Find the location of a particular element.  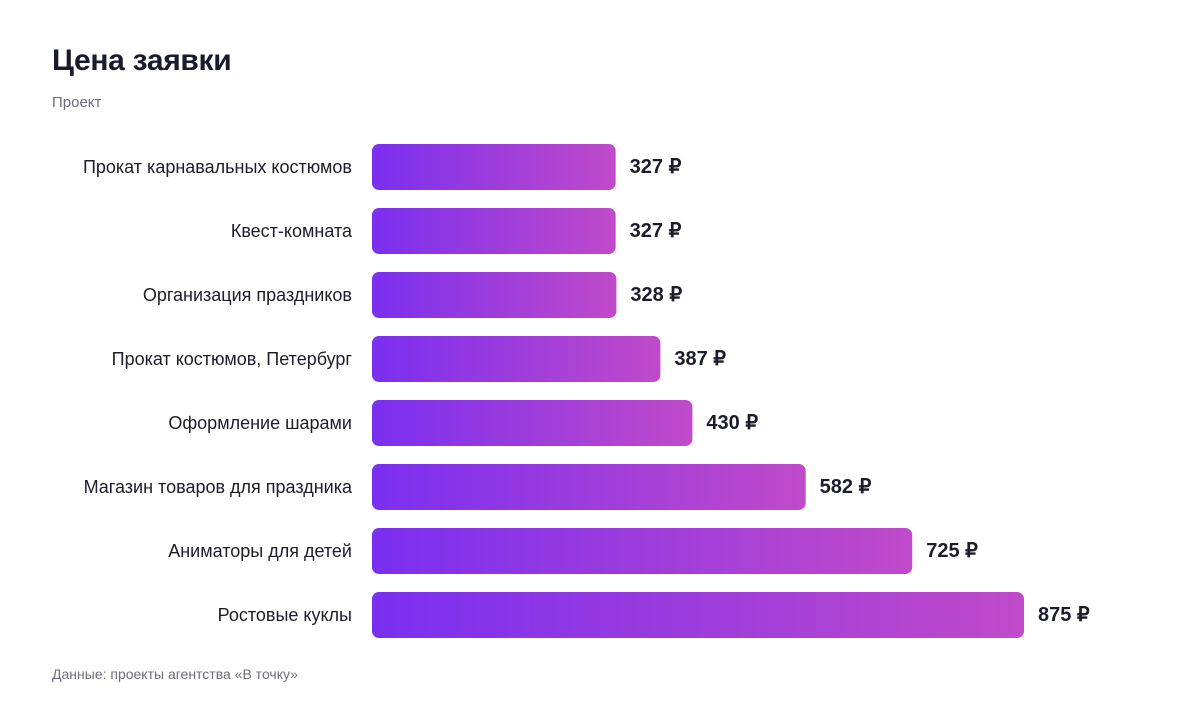

category-label: Квест-комната is located at coordinates (292, 231).